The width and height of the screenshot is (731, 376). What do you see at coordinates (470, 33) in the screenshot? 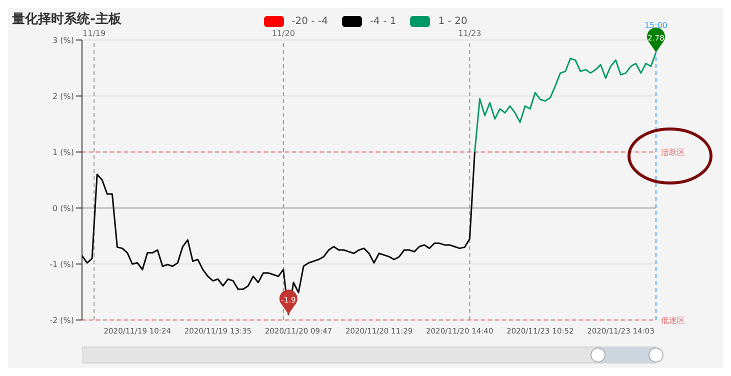
I see `text: 11/23` at bounding box center [470, 33].